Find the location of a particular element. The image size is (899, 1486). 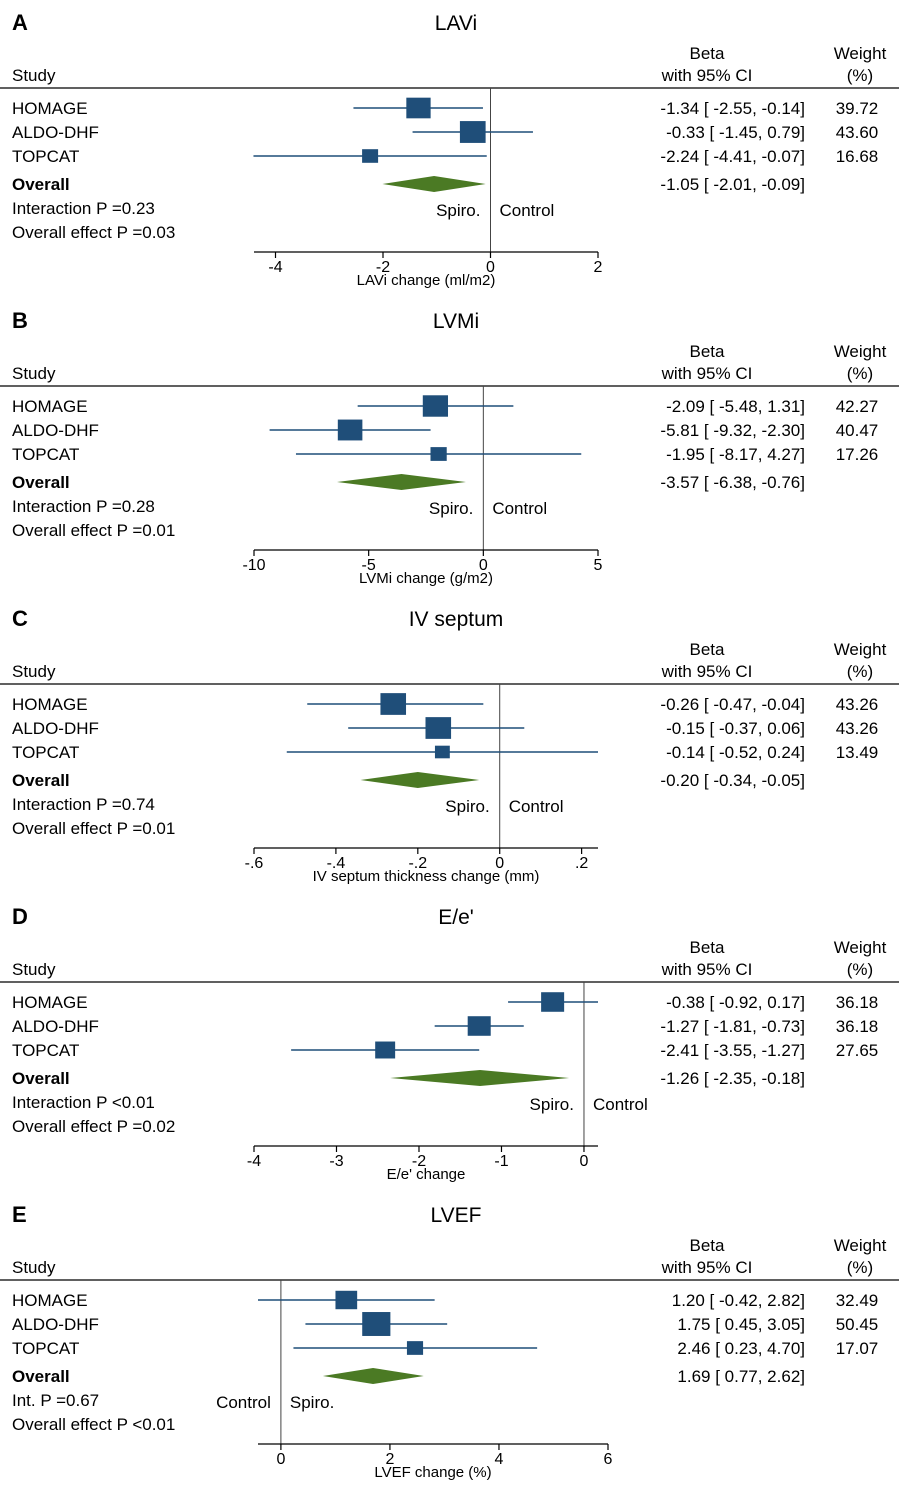

panel-letter: A is located at coordinates (20, 22).